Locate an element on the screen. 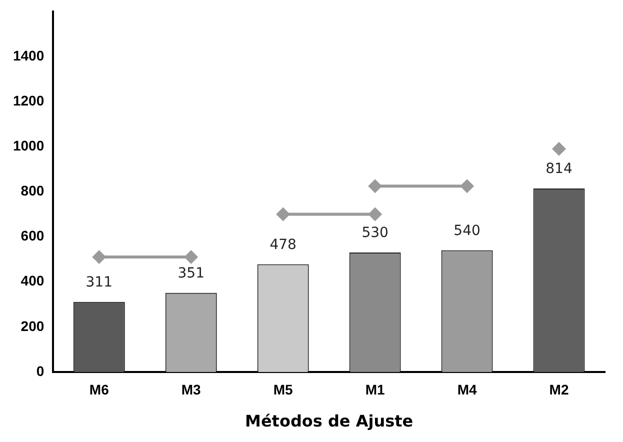 This screenshot has width=623, height=442. data-label: 540 is located at coordinates (467, 230).